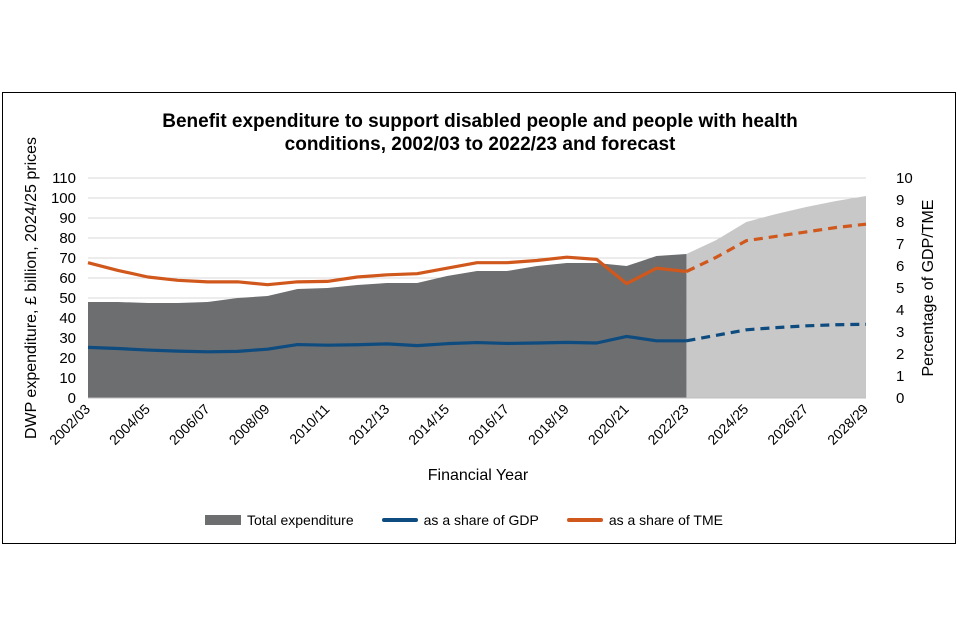 The width and height of the screenshot is (960, 640). I want to click on y2-axis-label: Percentage of GDP/TME, so click(928, 288).